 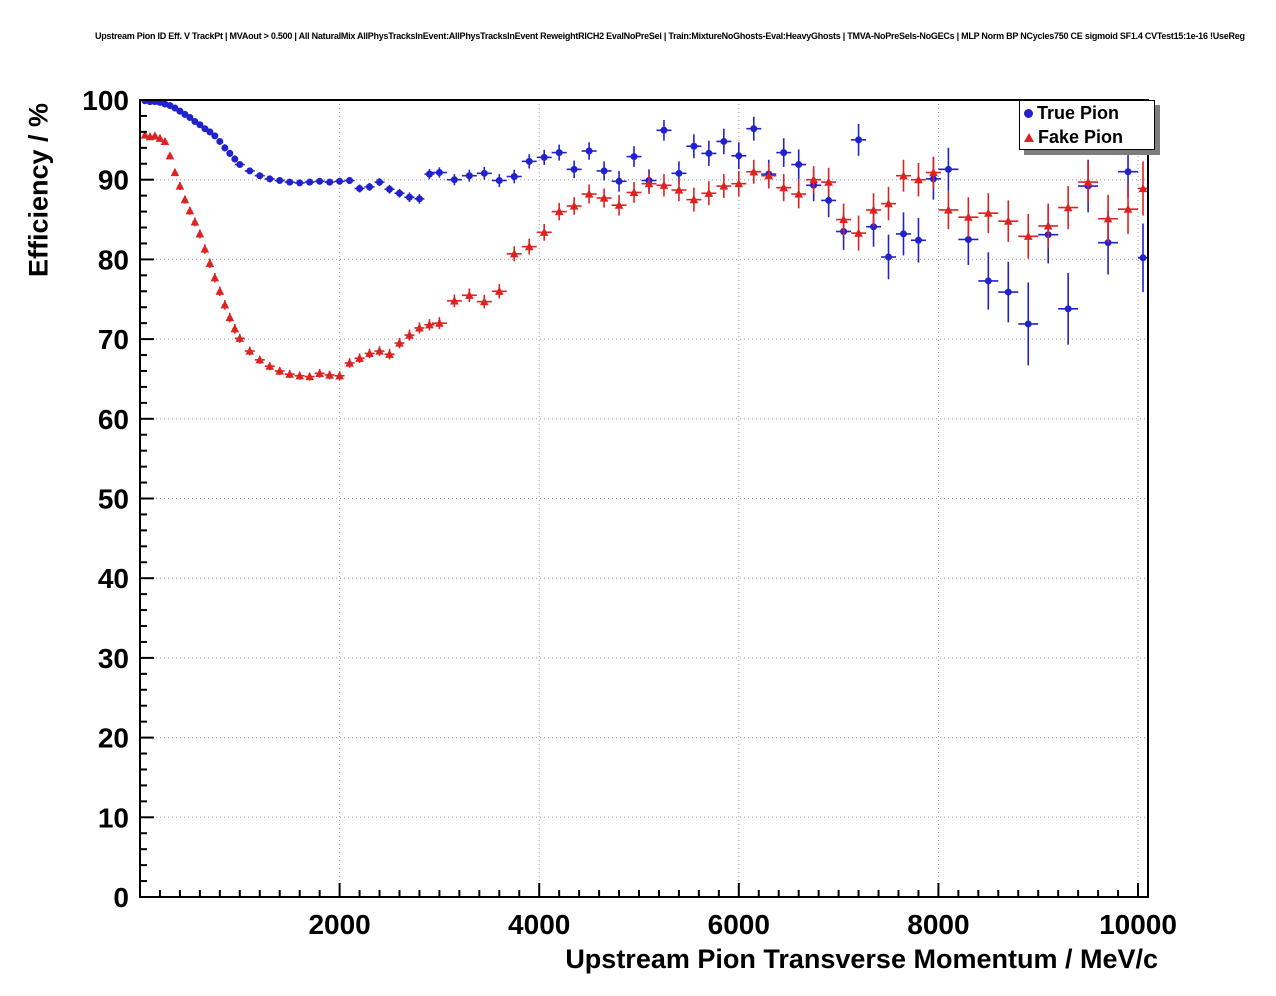 I want to click on x-tick-label: 4000, so click(x=539, y=924).